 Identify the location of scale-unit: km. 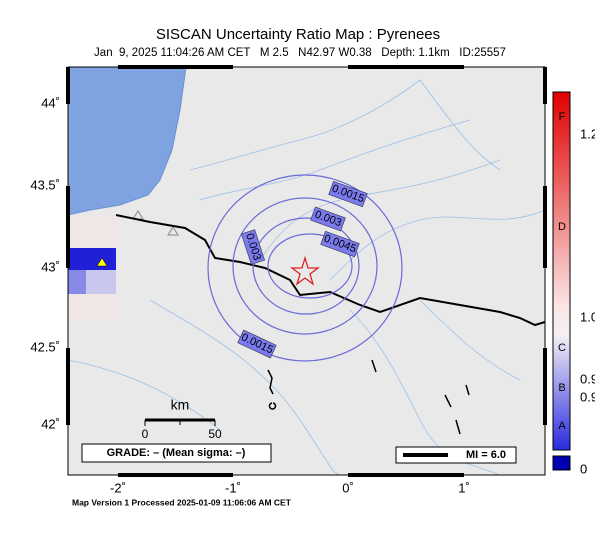
(180, 405).